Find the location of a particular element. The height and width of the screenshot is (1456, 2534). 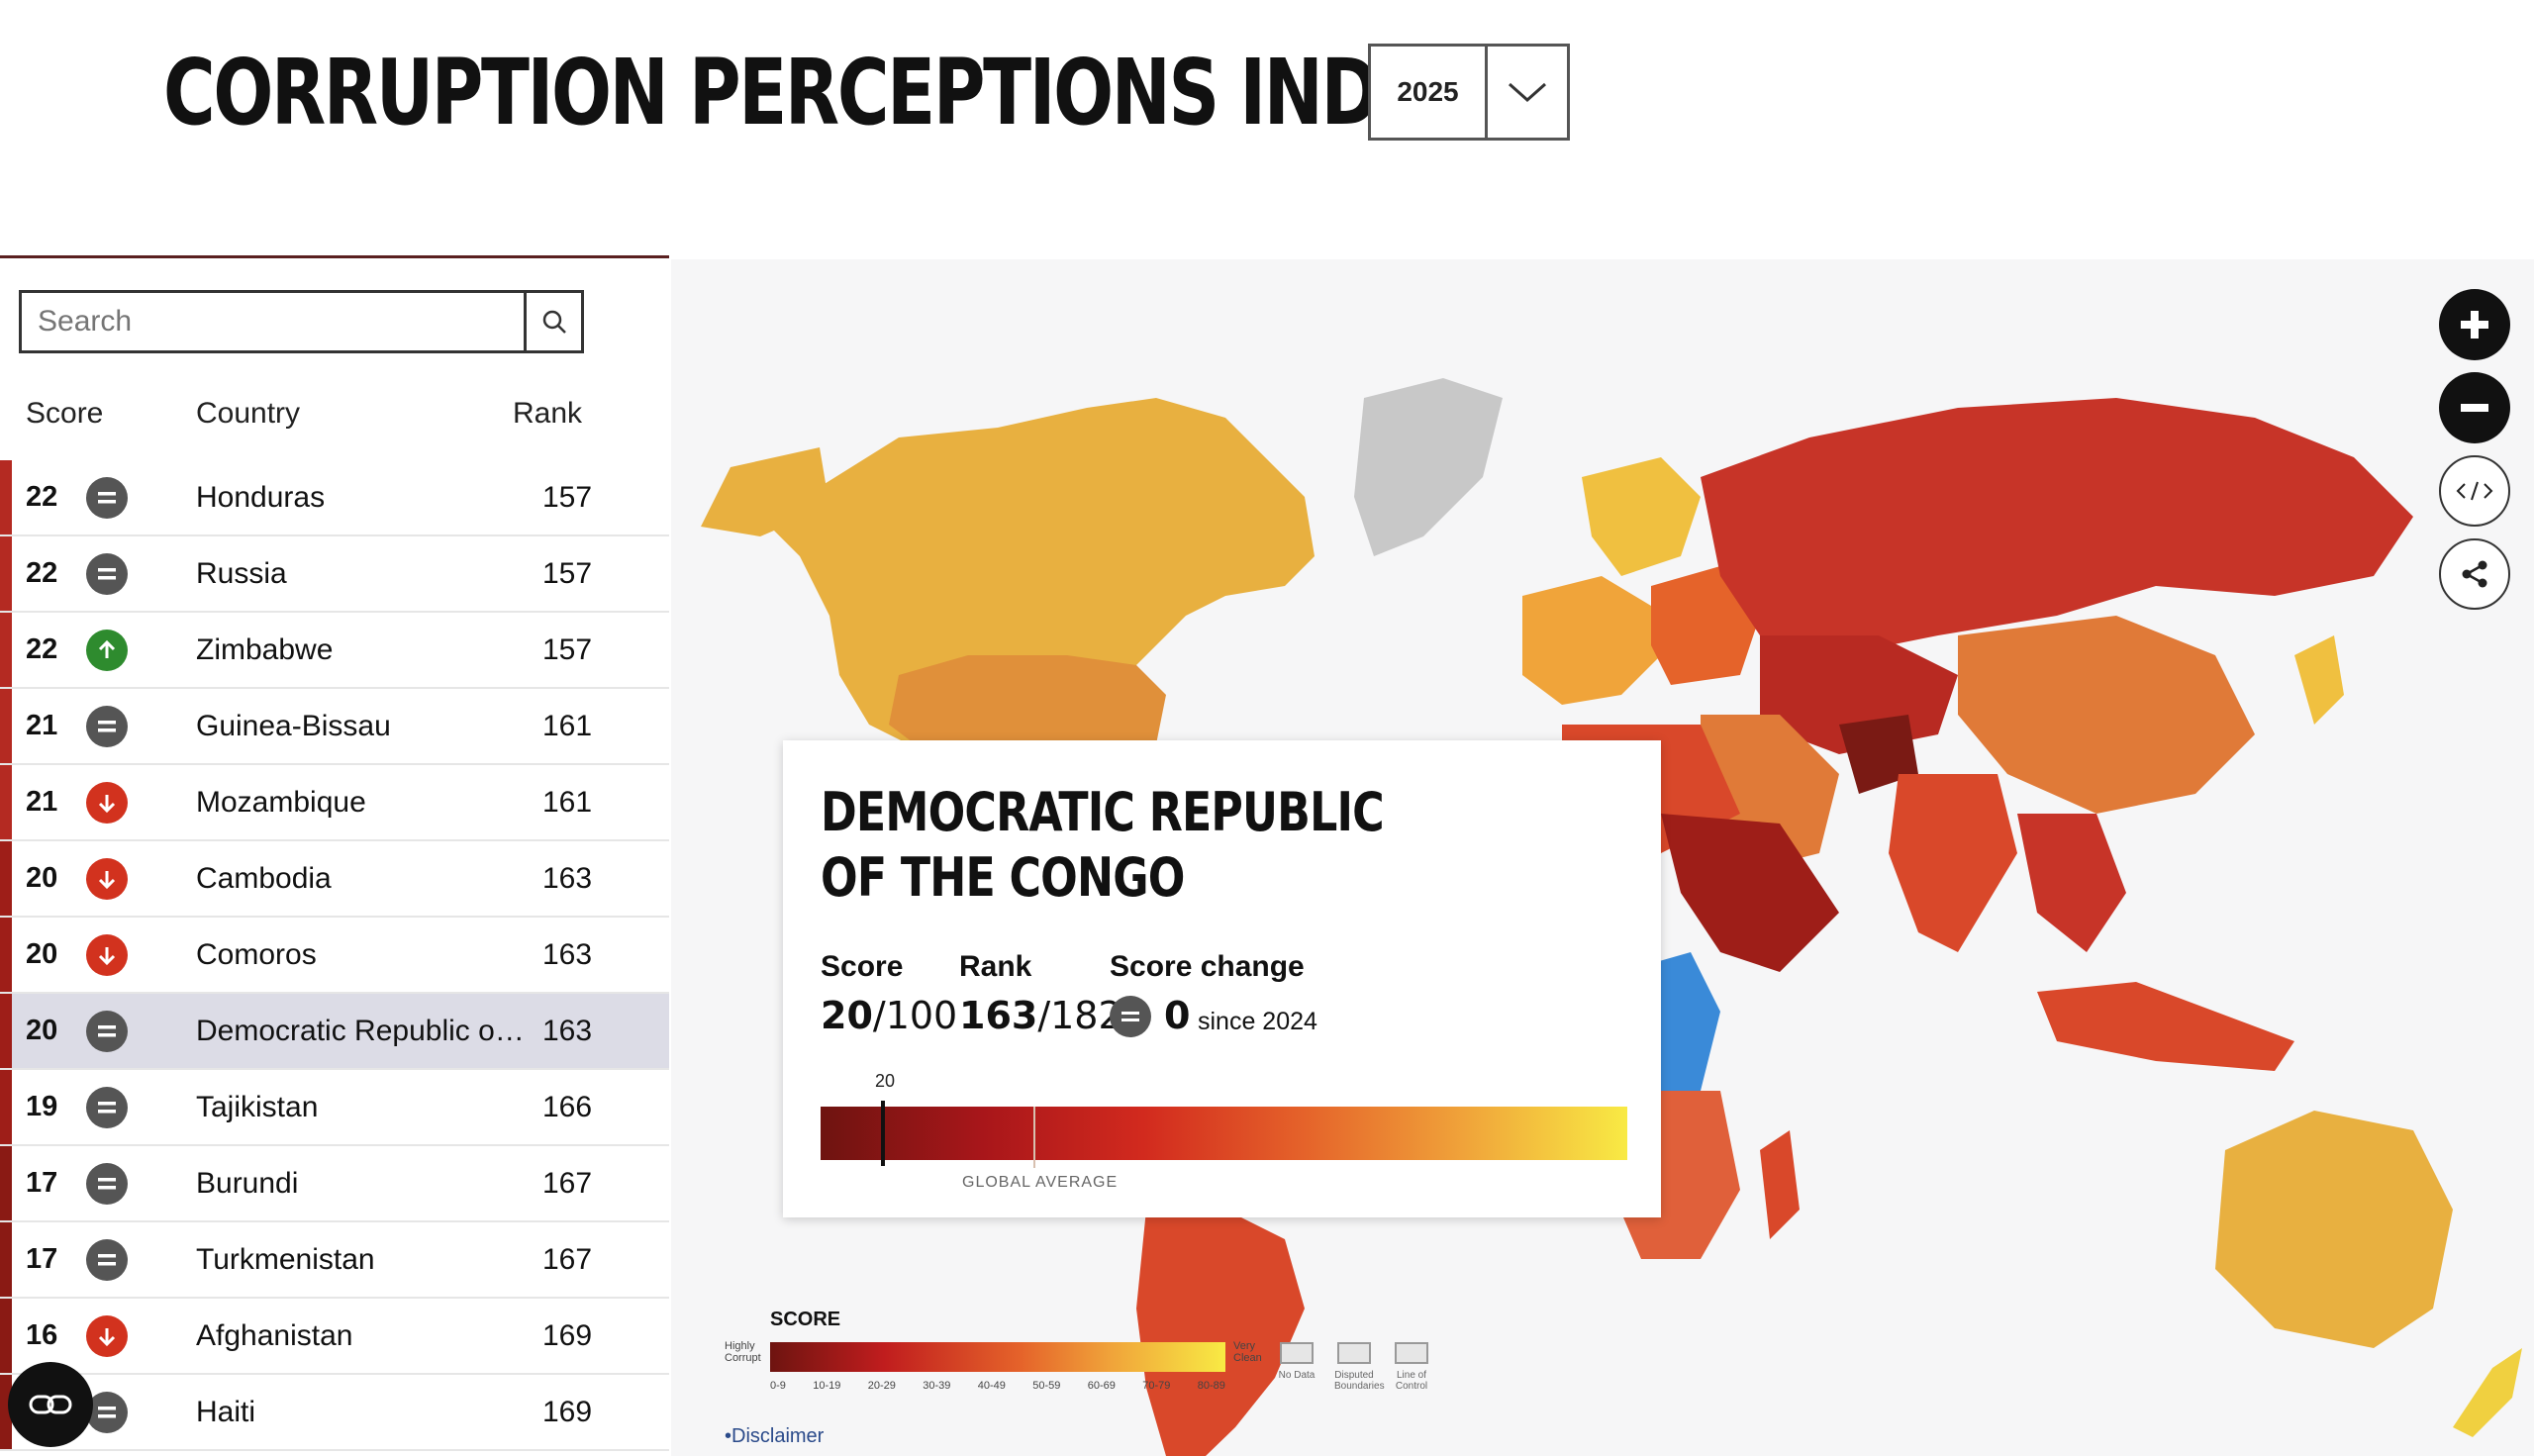

disclaimer-link: •Disclaimer is located at coordinates (775, 1436).